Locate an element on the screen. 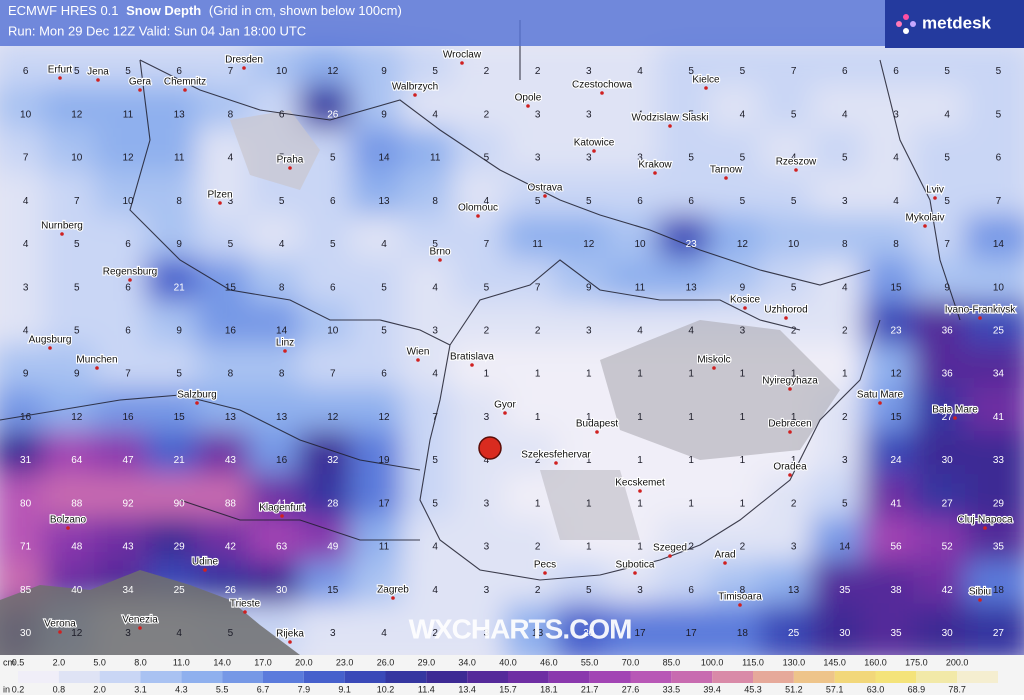  city-label: Plzen is located at coordinates (219, 195).